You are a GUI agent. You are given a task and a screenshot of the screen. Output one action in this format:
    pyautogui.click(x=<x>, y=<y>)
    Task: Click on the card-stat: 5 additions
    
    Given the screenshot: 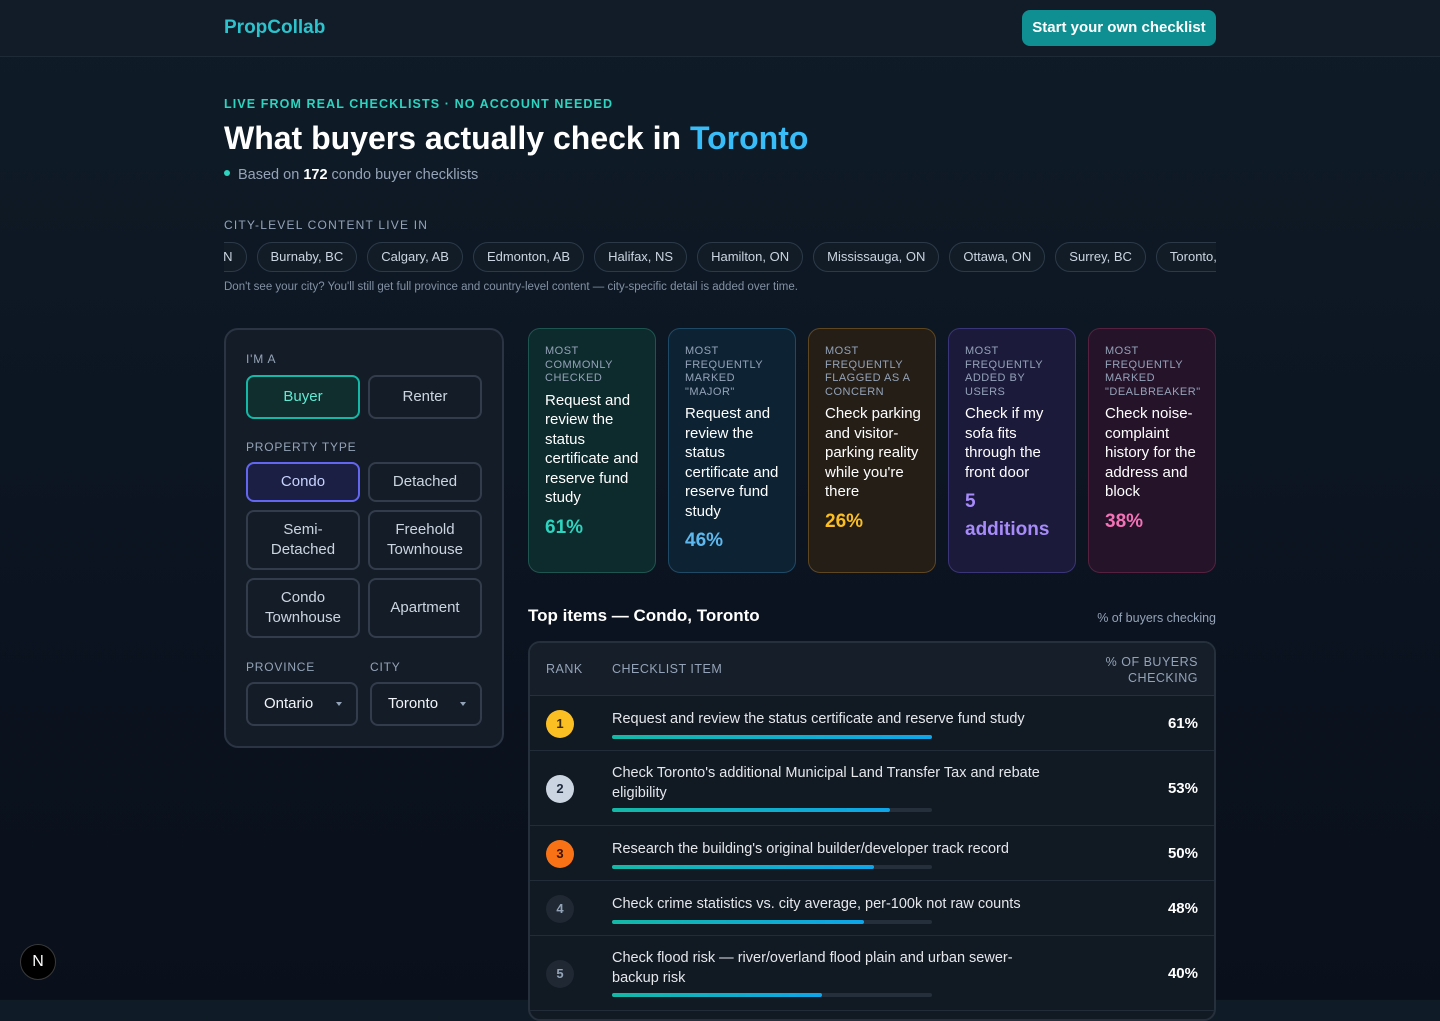 What is the action you would take?
    pyautogui.click(x=1007, y=515)
    